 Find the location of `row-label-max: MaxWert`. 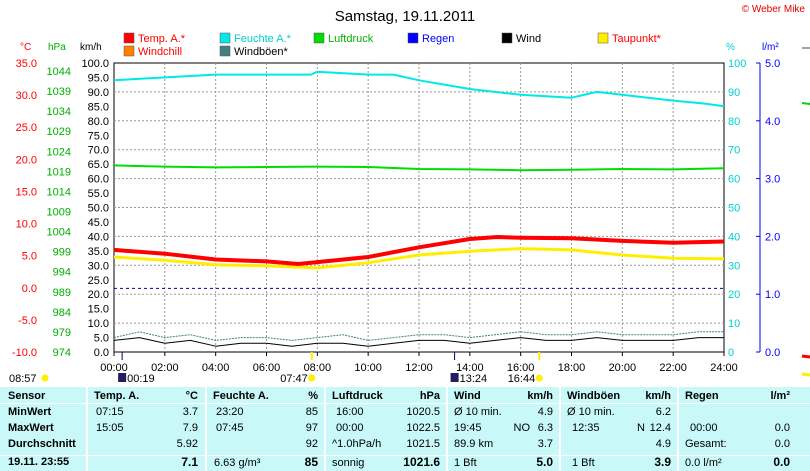

row-label-max: MaxWert is located at coordinates (31, 428).